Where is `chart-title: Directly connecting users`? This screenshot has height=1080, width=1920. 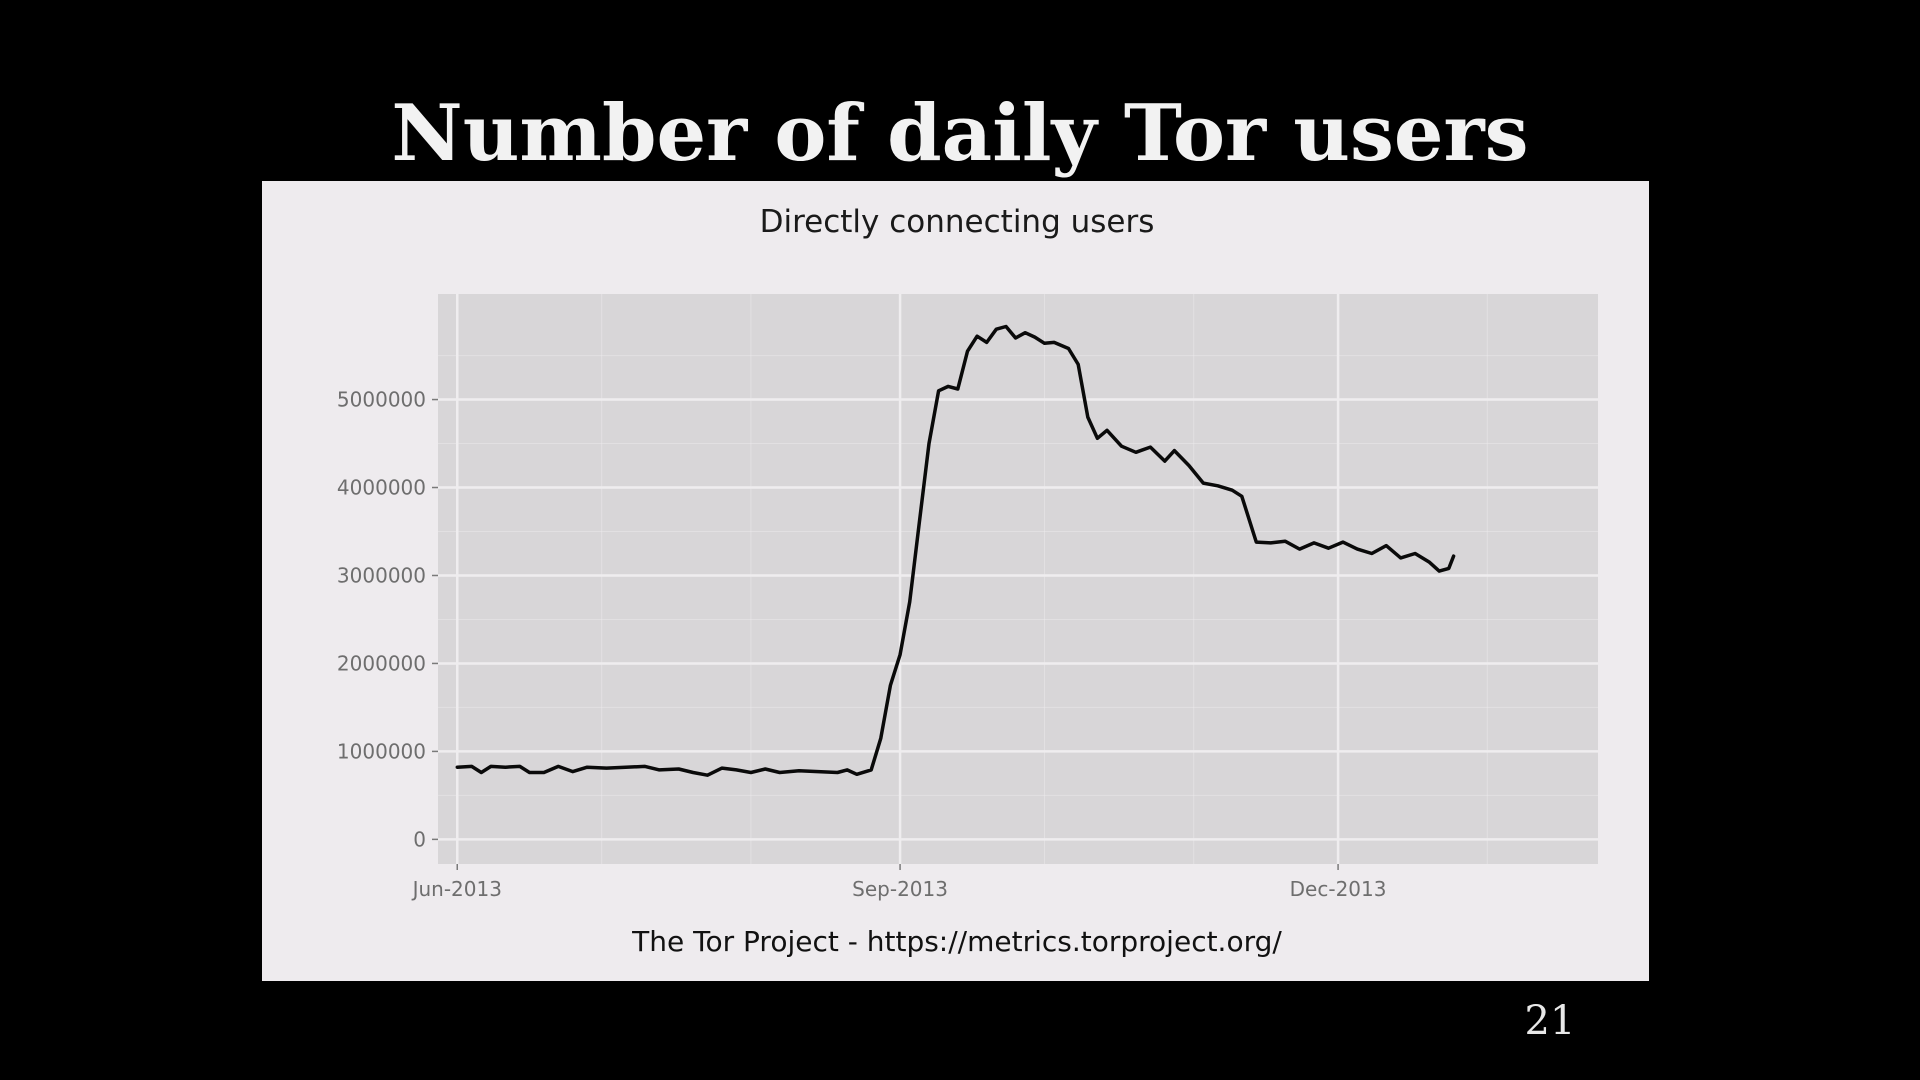 chart-title: Directly connecting users is located at coordinates (957, 222).